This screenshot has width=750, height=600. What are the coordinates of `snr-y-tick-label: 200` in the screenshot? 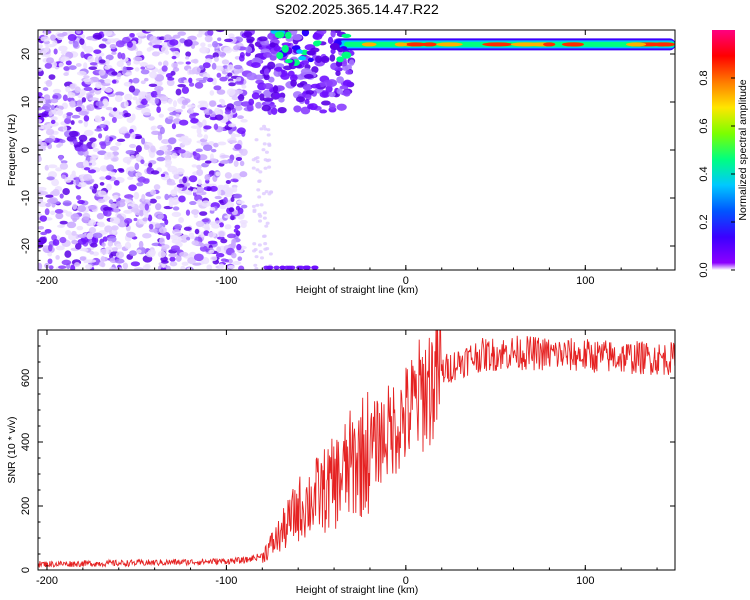 It's located at (26, 506).